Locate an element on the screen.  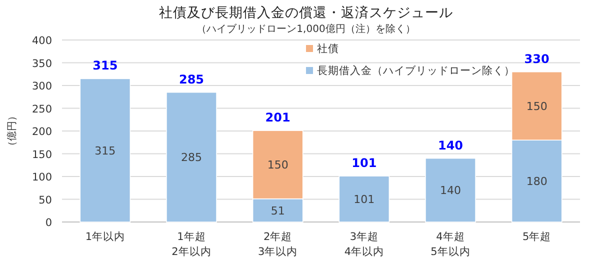
data-label: 101 is located at coordinates (364, 199).